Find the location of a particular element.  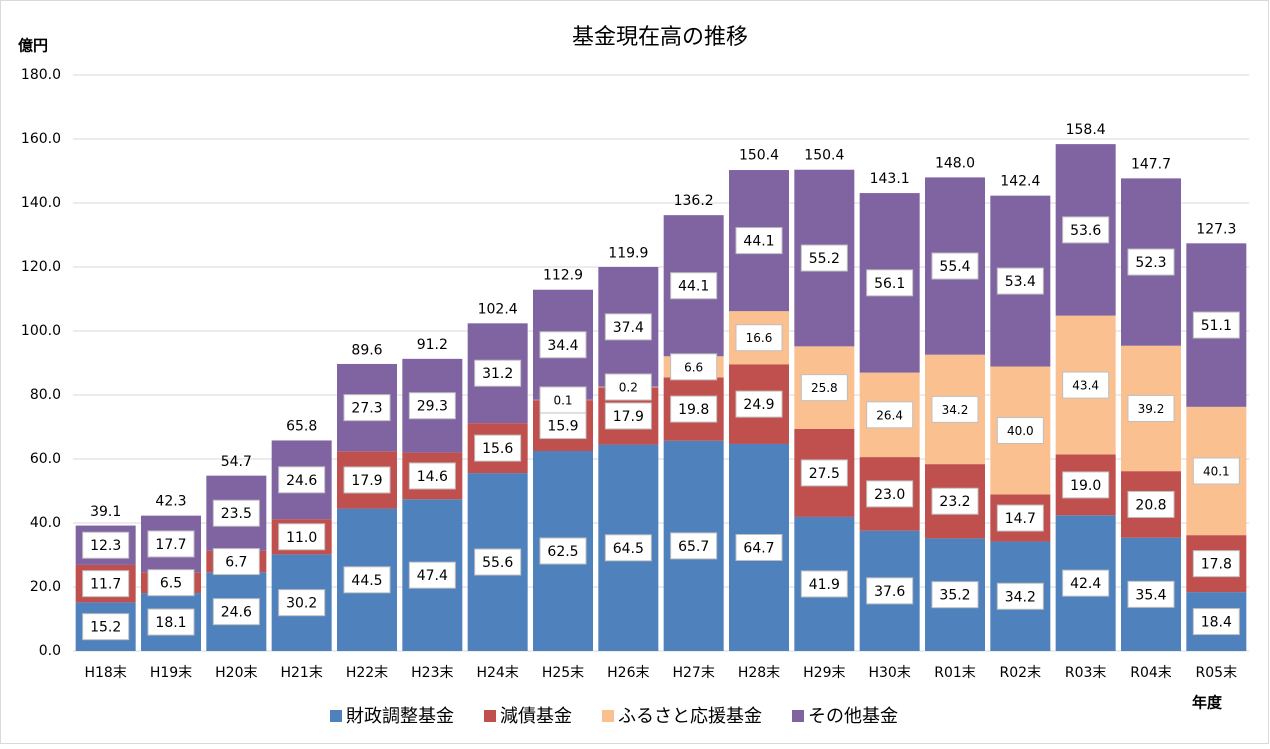

data-label: 34.2 is located at coordinates (955, 410).